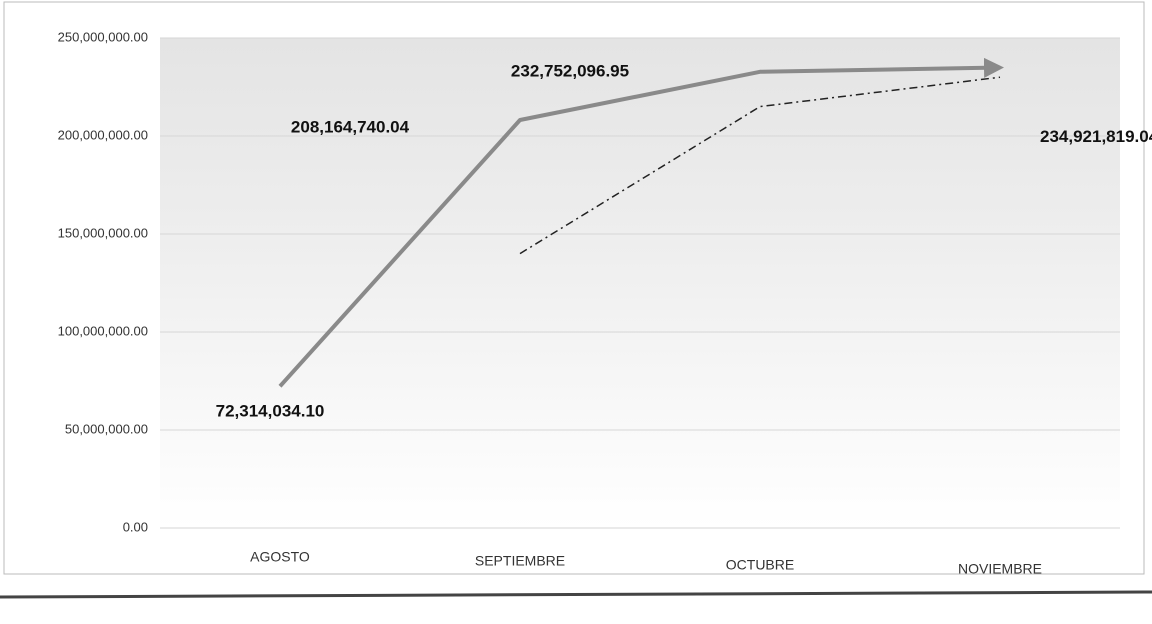 This screenshot has height=624, width=1152. I want to click on y-tick-label: 0.00, so click(135, 526).